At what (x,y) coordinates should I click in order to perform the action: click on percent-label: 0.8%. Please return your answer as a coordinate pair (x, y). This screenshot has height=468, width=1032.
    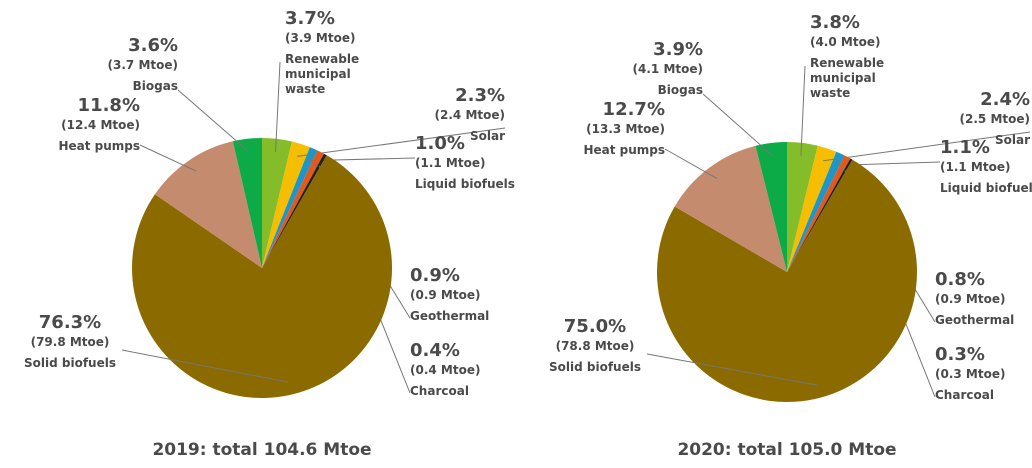
    Looking at the image, I should click on (960, 279).